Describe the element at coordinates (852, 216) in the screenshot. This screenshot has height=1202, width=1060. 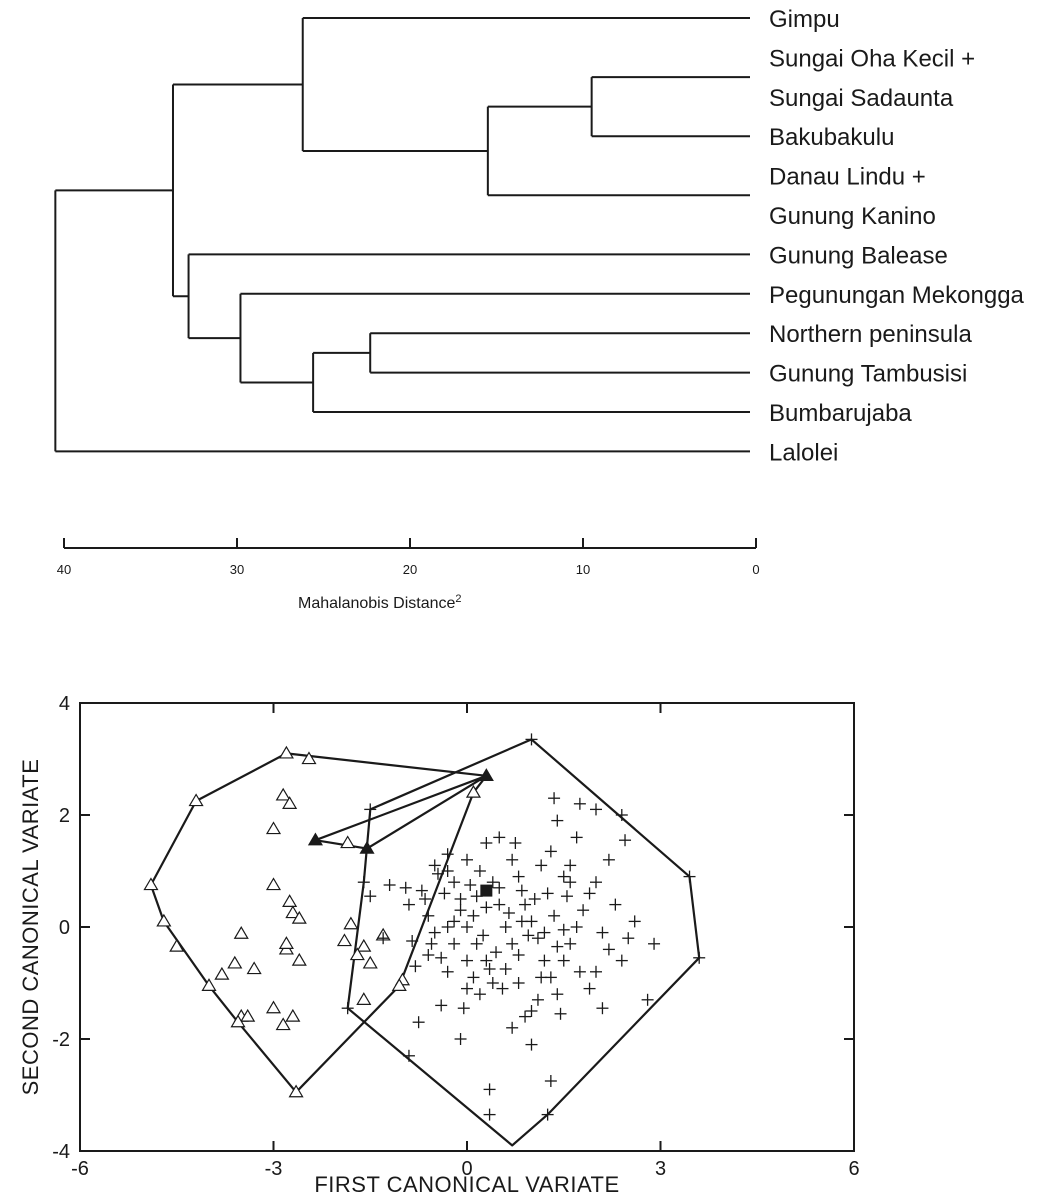
I see `leaf-label: Gunung Kanino` at that location.